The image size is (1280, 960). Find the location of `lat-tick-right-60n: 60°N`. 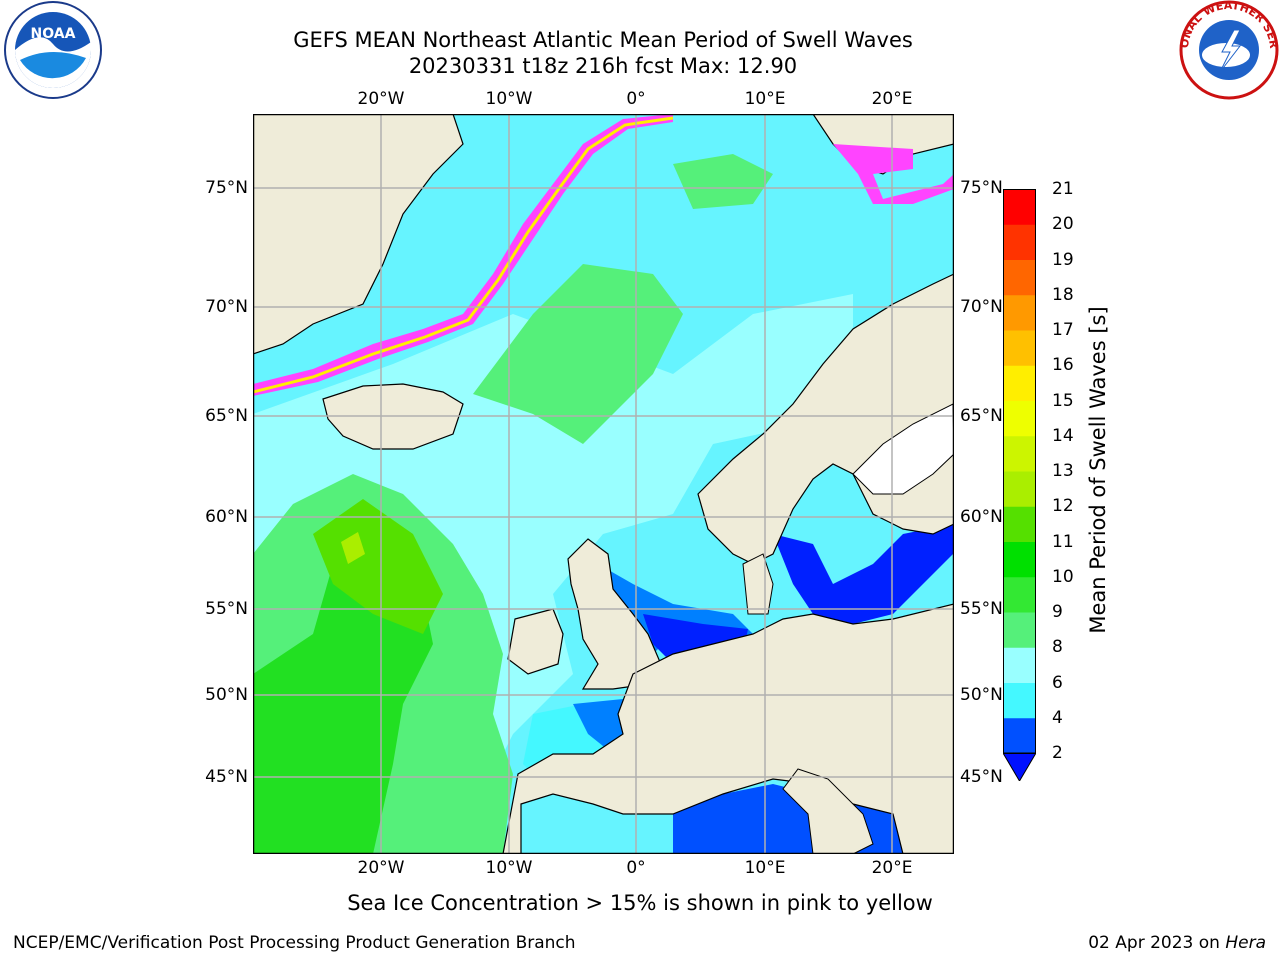

lat-tick-right-60n: 60°N is located at coordinates (981, 517).